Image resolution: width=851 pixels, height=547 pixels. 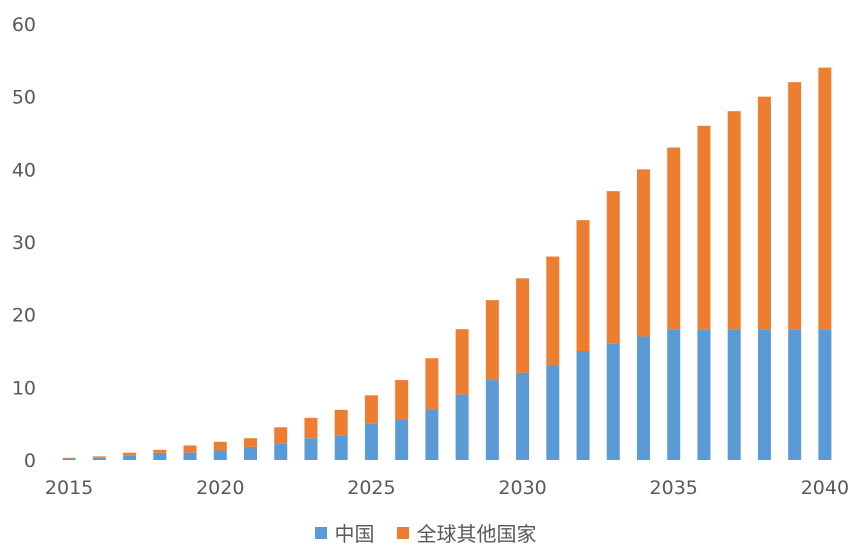 I want to click on bar-rest-of-world-2040, so click(x=825, y=198).